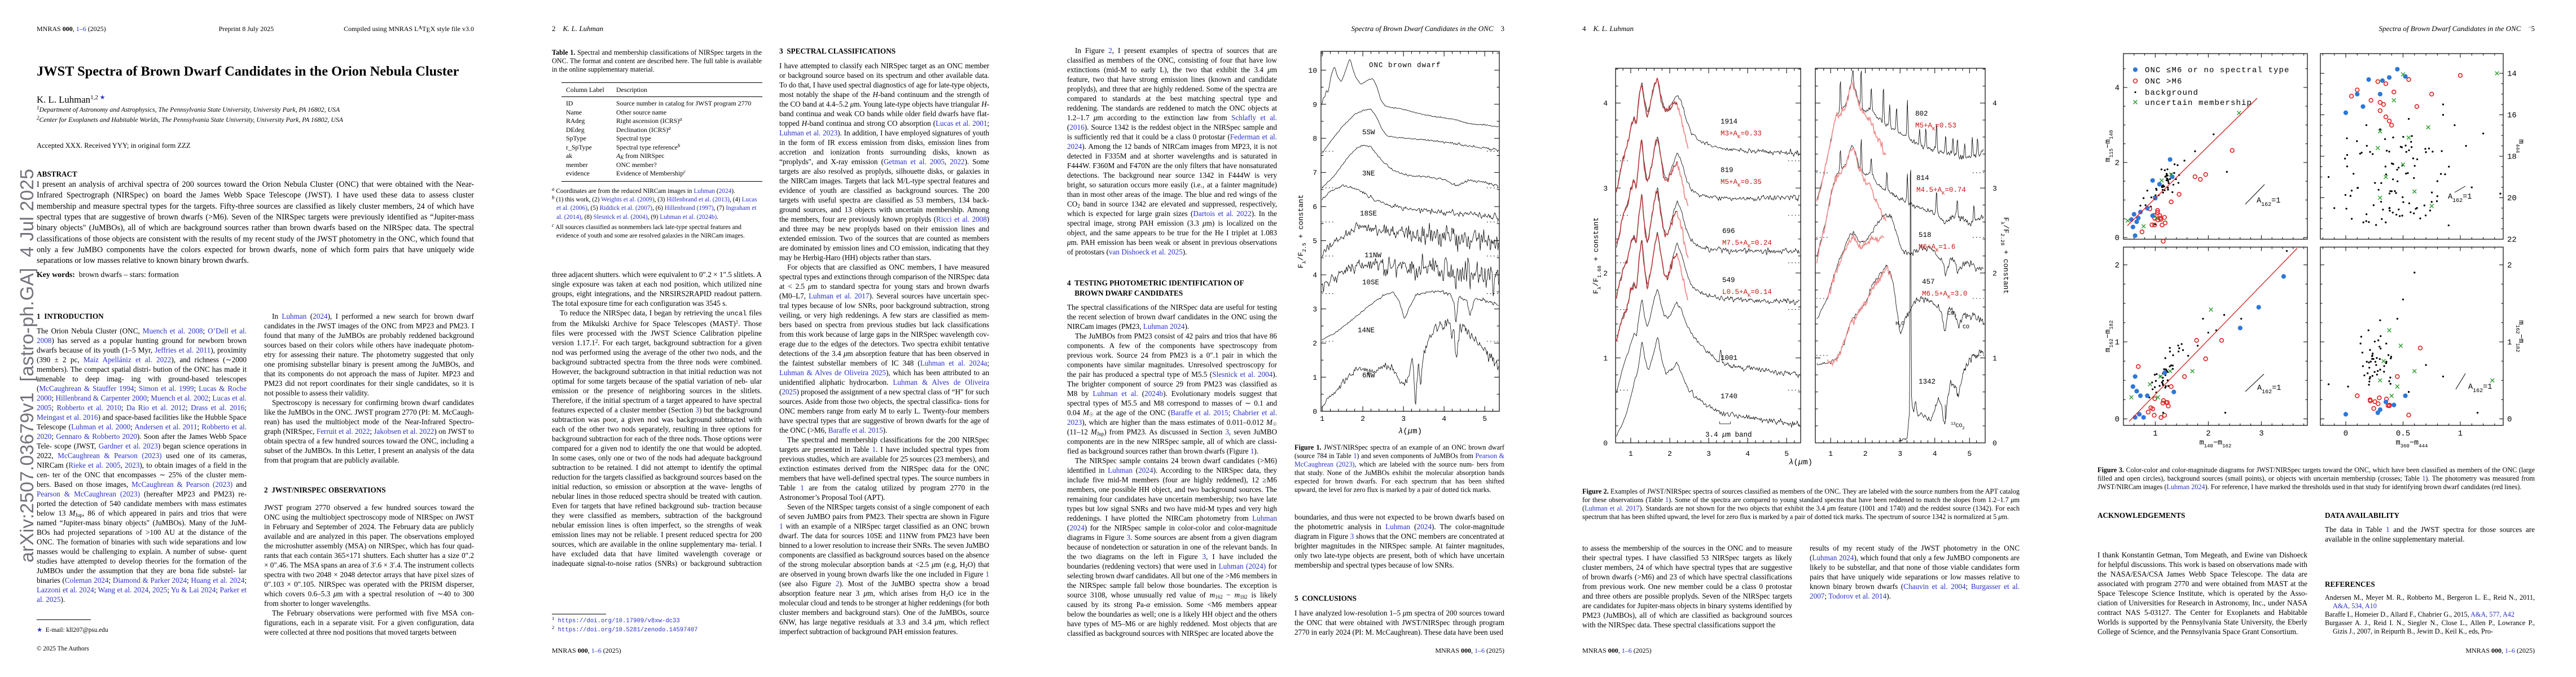 The image size is (2576, 677). What do you see at coordinates (2512, 75) in the screenshot?
I see `svg-text: 14` at bounding box center [2512, 75].